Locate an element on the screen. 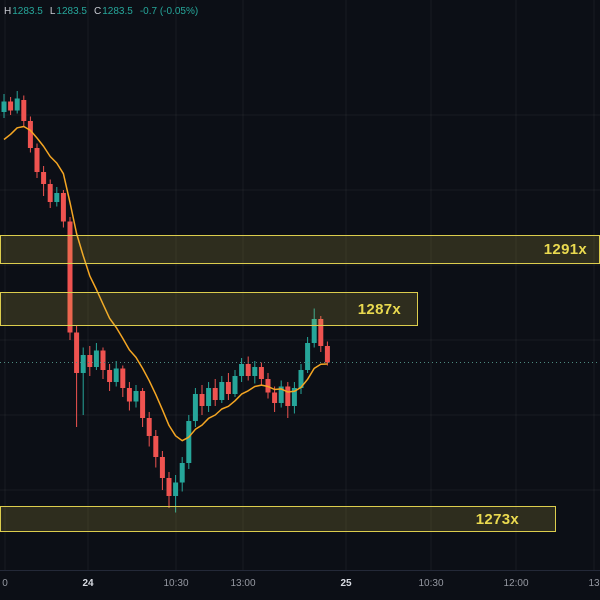  time-axis: 0 24 10:30 13:00 25 10:30 12:00 13 is located at coordinates (300, 585).